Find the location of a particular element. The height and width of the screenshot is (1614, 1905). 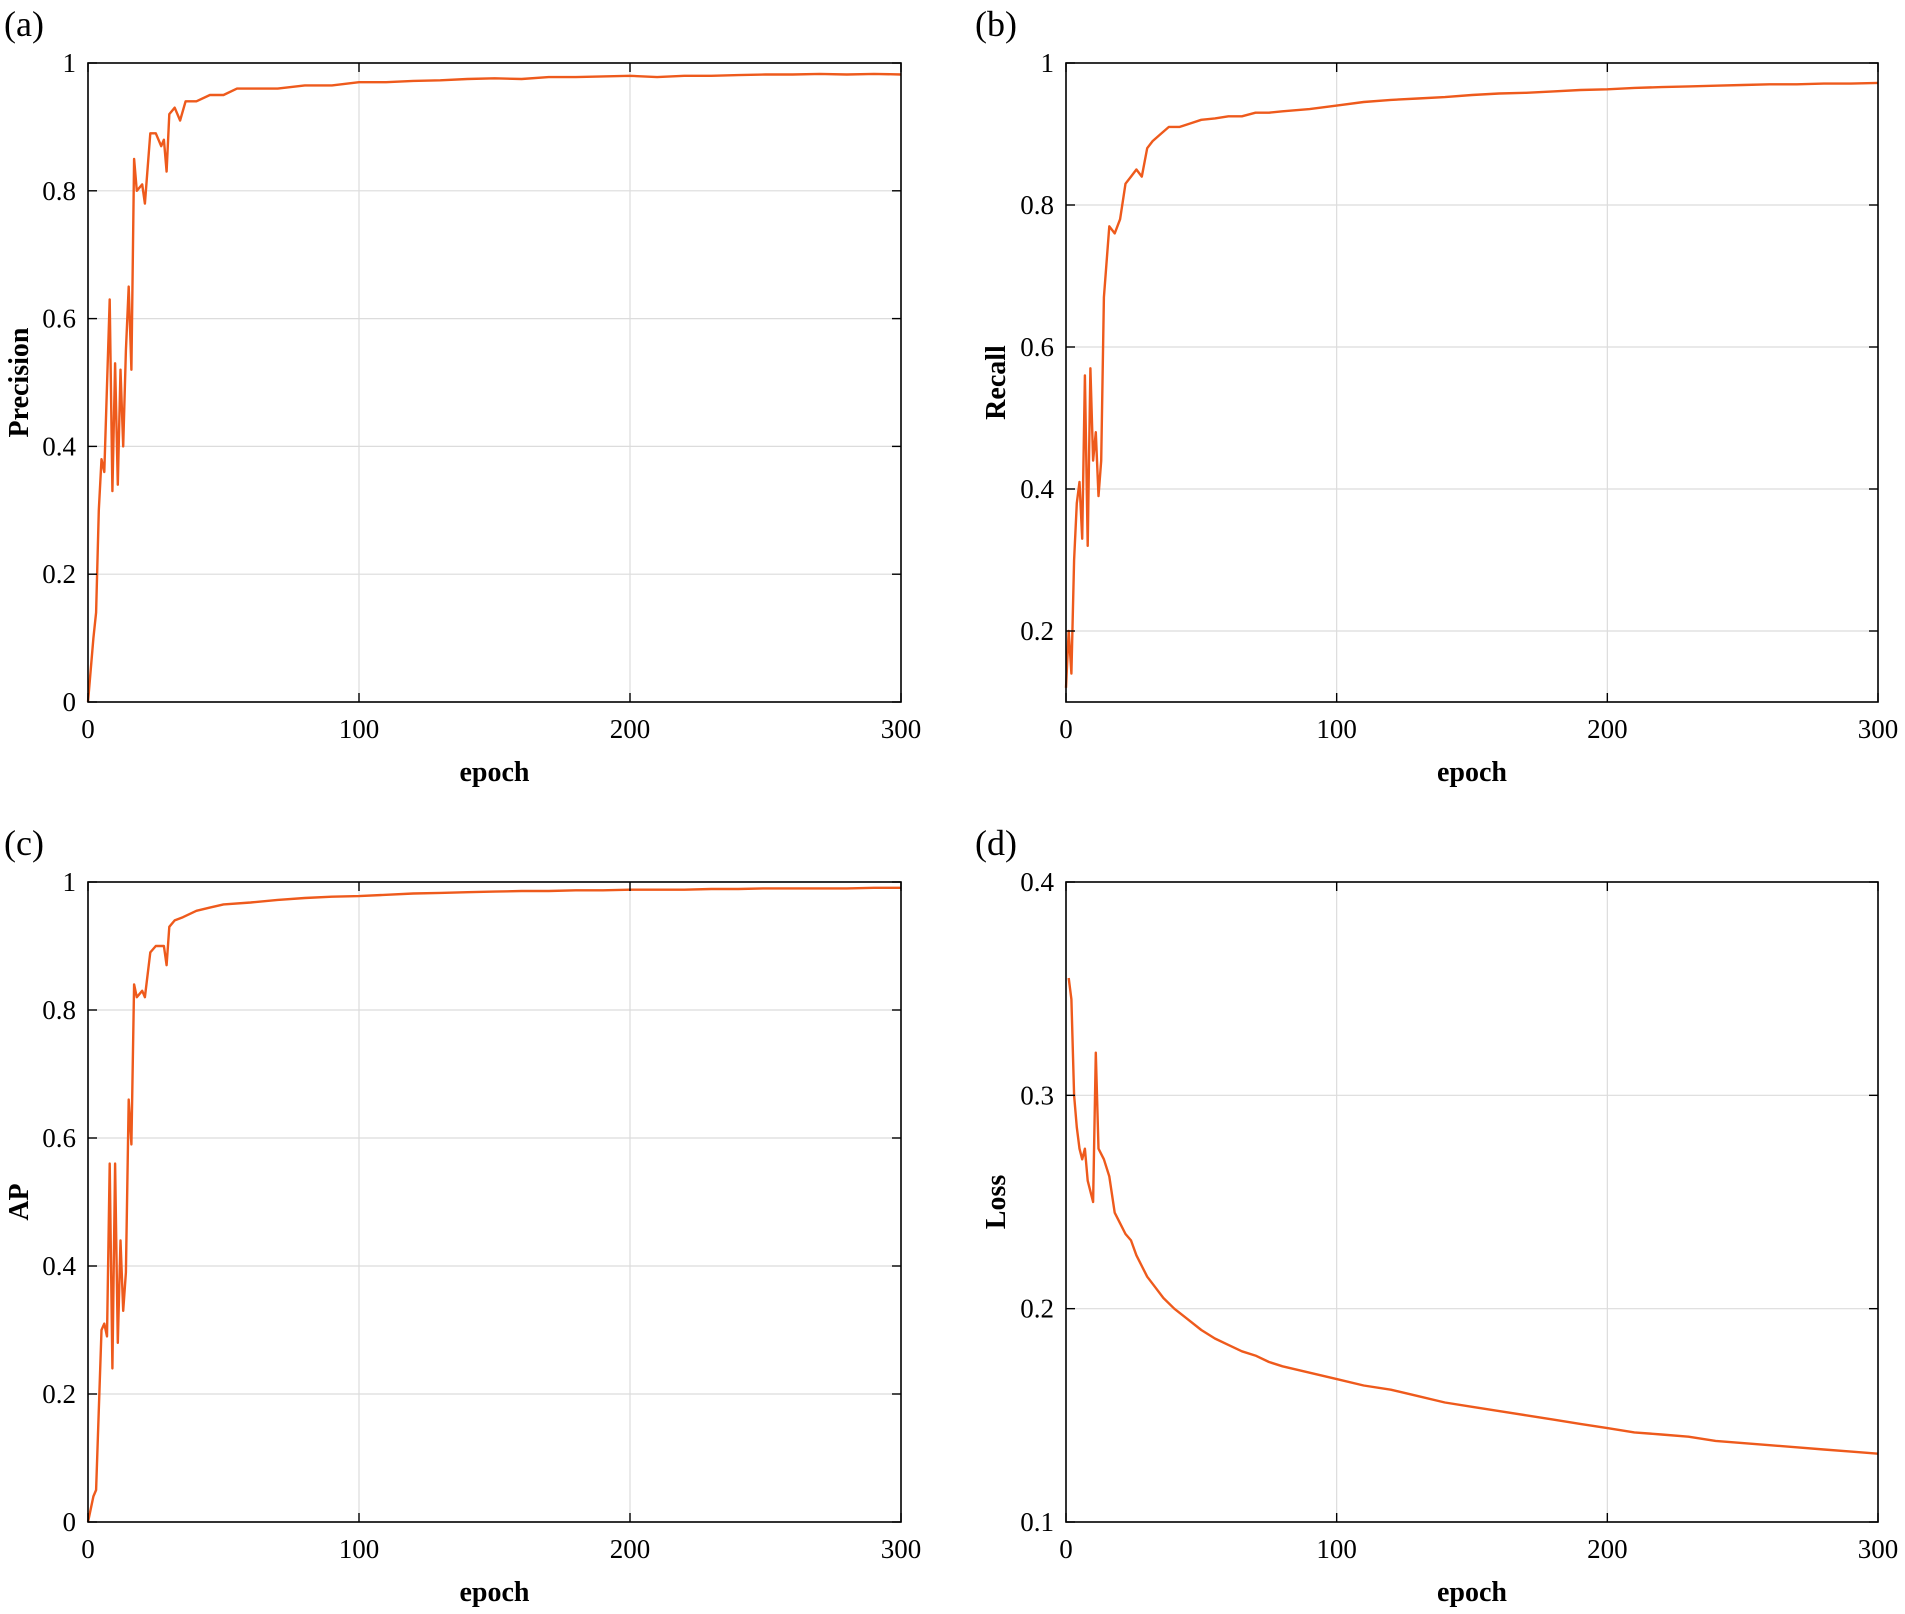

y-axis-label: Loss is located at coordinates (996, 1202).